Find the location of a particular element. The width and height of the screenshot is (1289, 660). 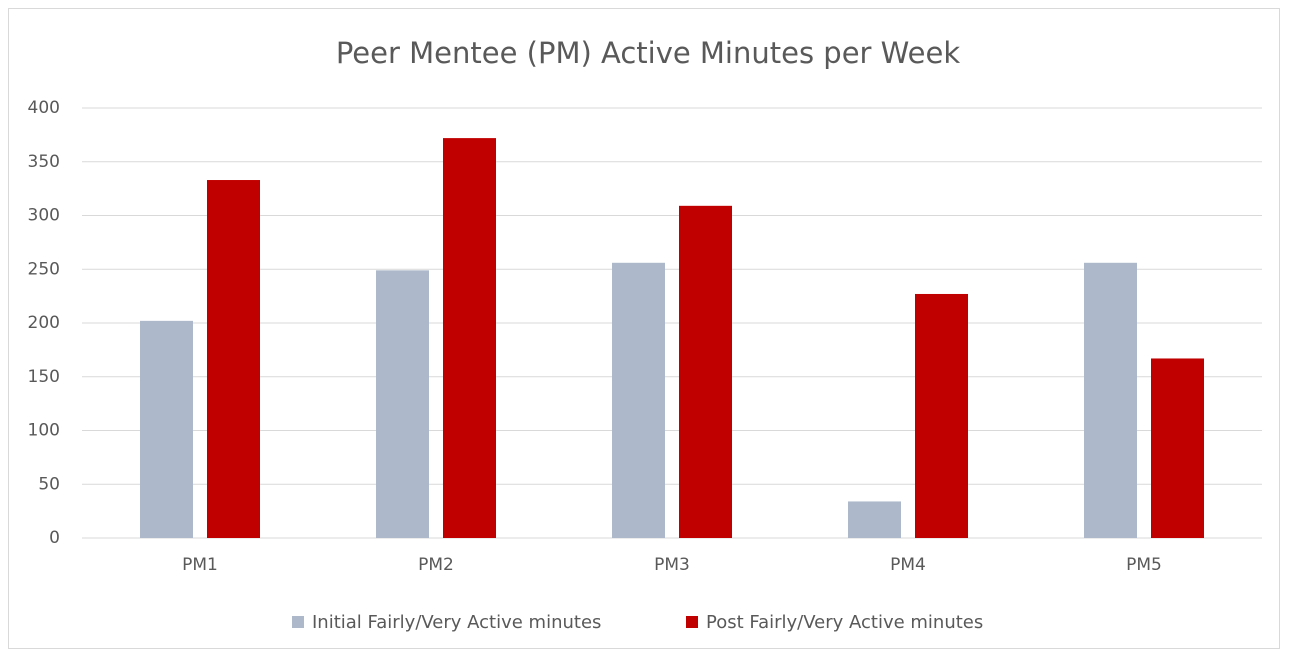

y-tick-label: 250 is located at coordinates (44, 269).